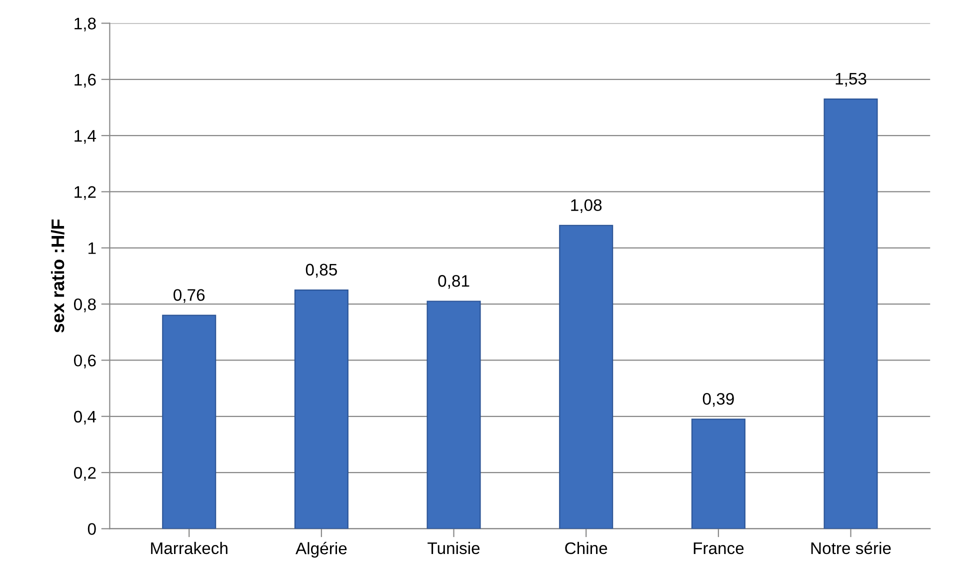  Describe the element at coordinates (85, 193) in the screenshot. I see `y-tick-label: 1,2` at that location.